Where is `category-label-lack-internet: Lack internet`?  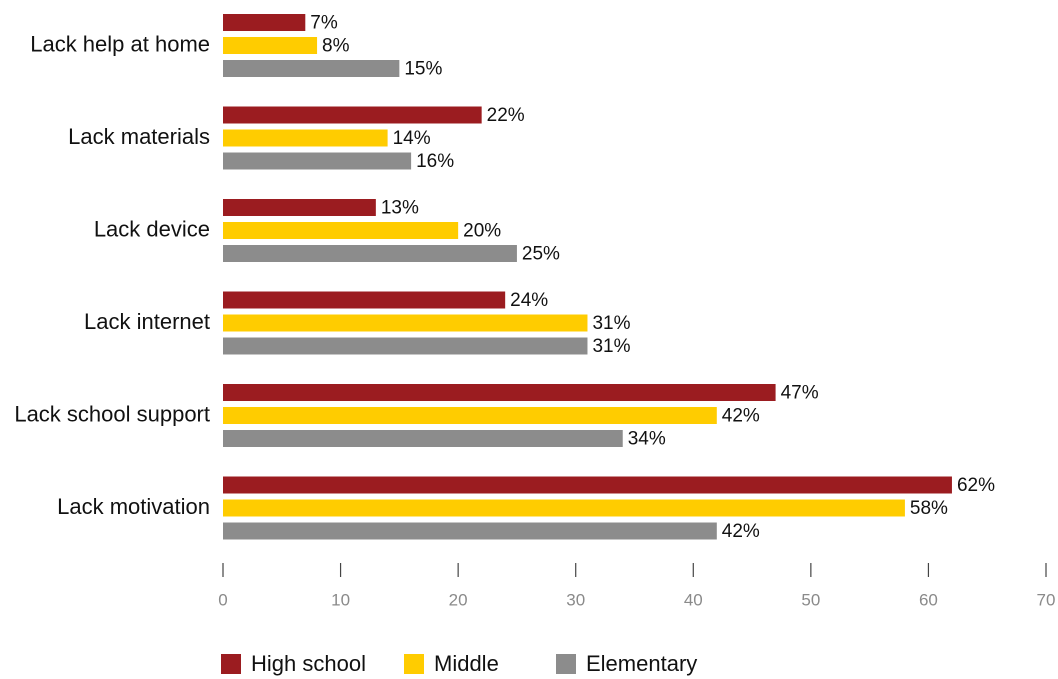
category-label-lack-internet: Lack internet is located at coordinates (147, 321).